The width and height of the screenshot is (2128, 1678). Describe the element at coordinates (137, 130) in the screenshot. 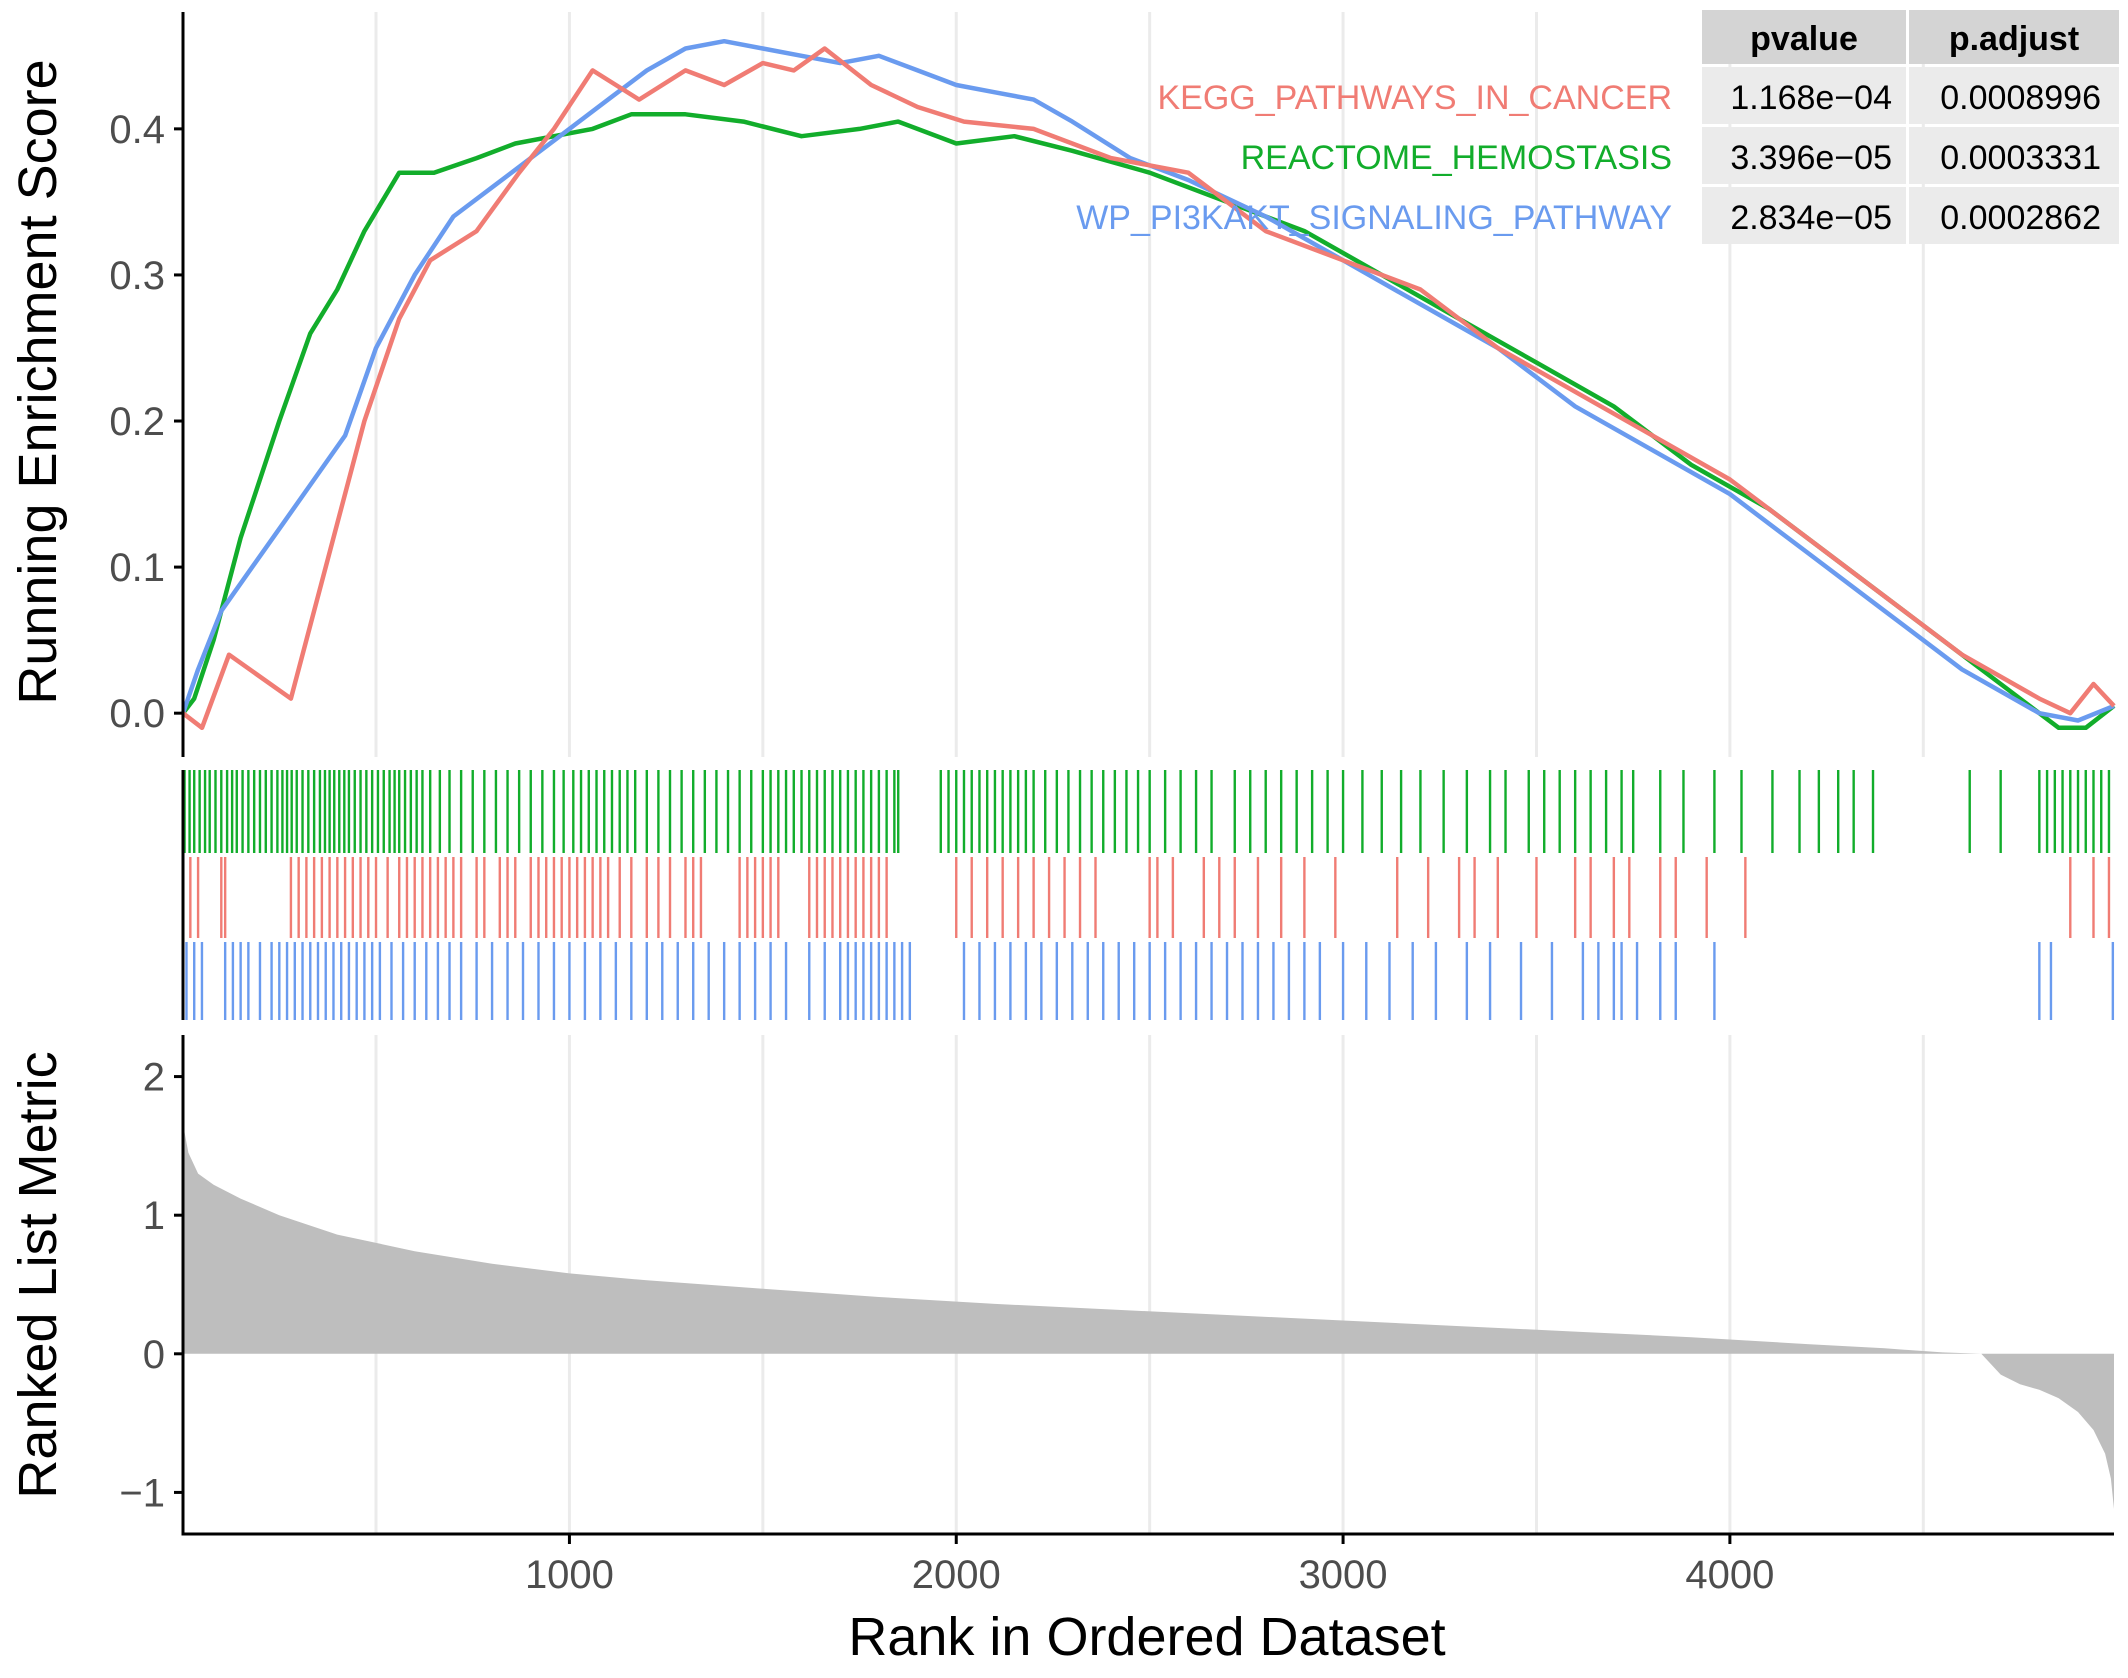

I see `es-y-tick-label: 0.4` at that location.